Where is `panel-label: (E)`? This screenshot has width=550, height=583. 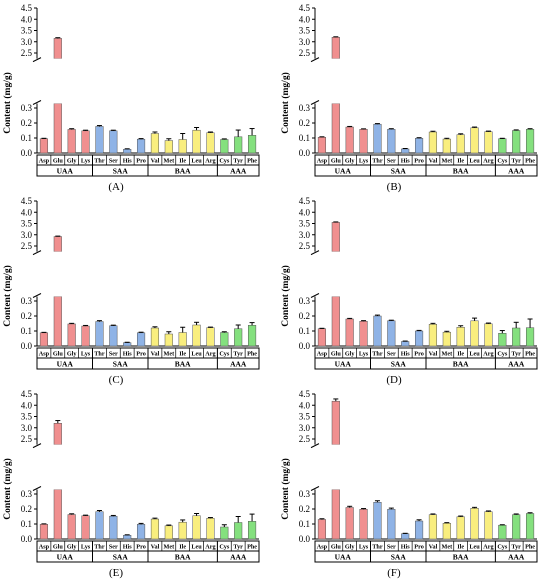
panel-label: (E) is located at coordinates (116, 573).